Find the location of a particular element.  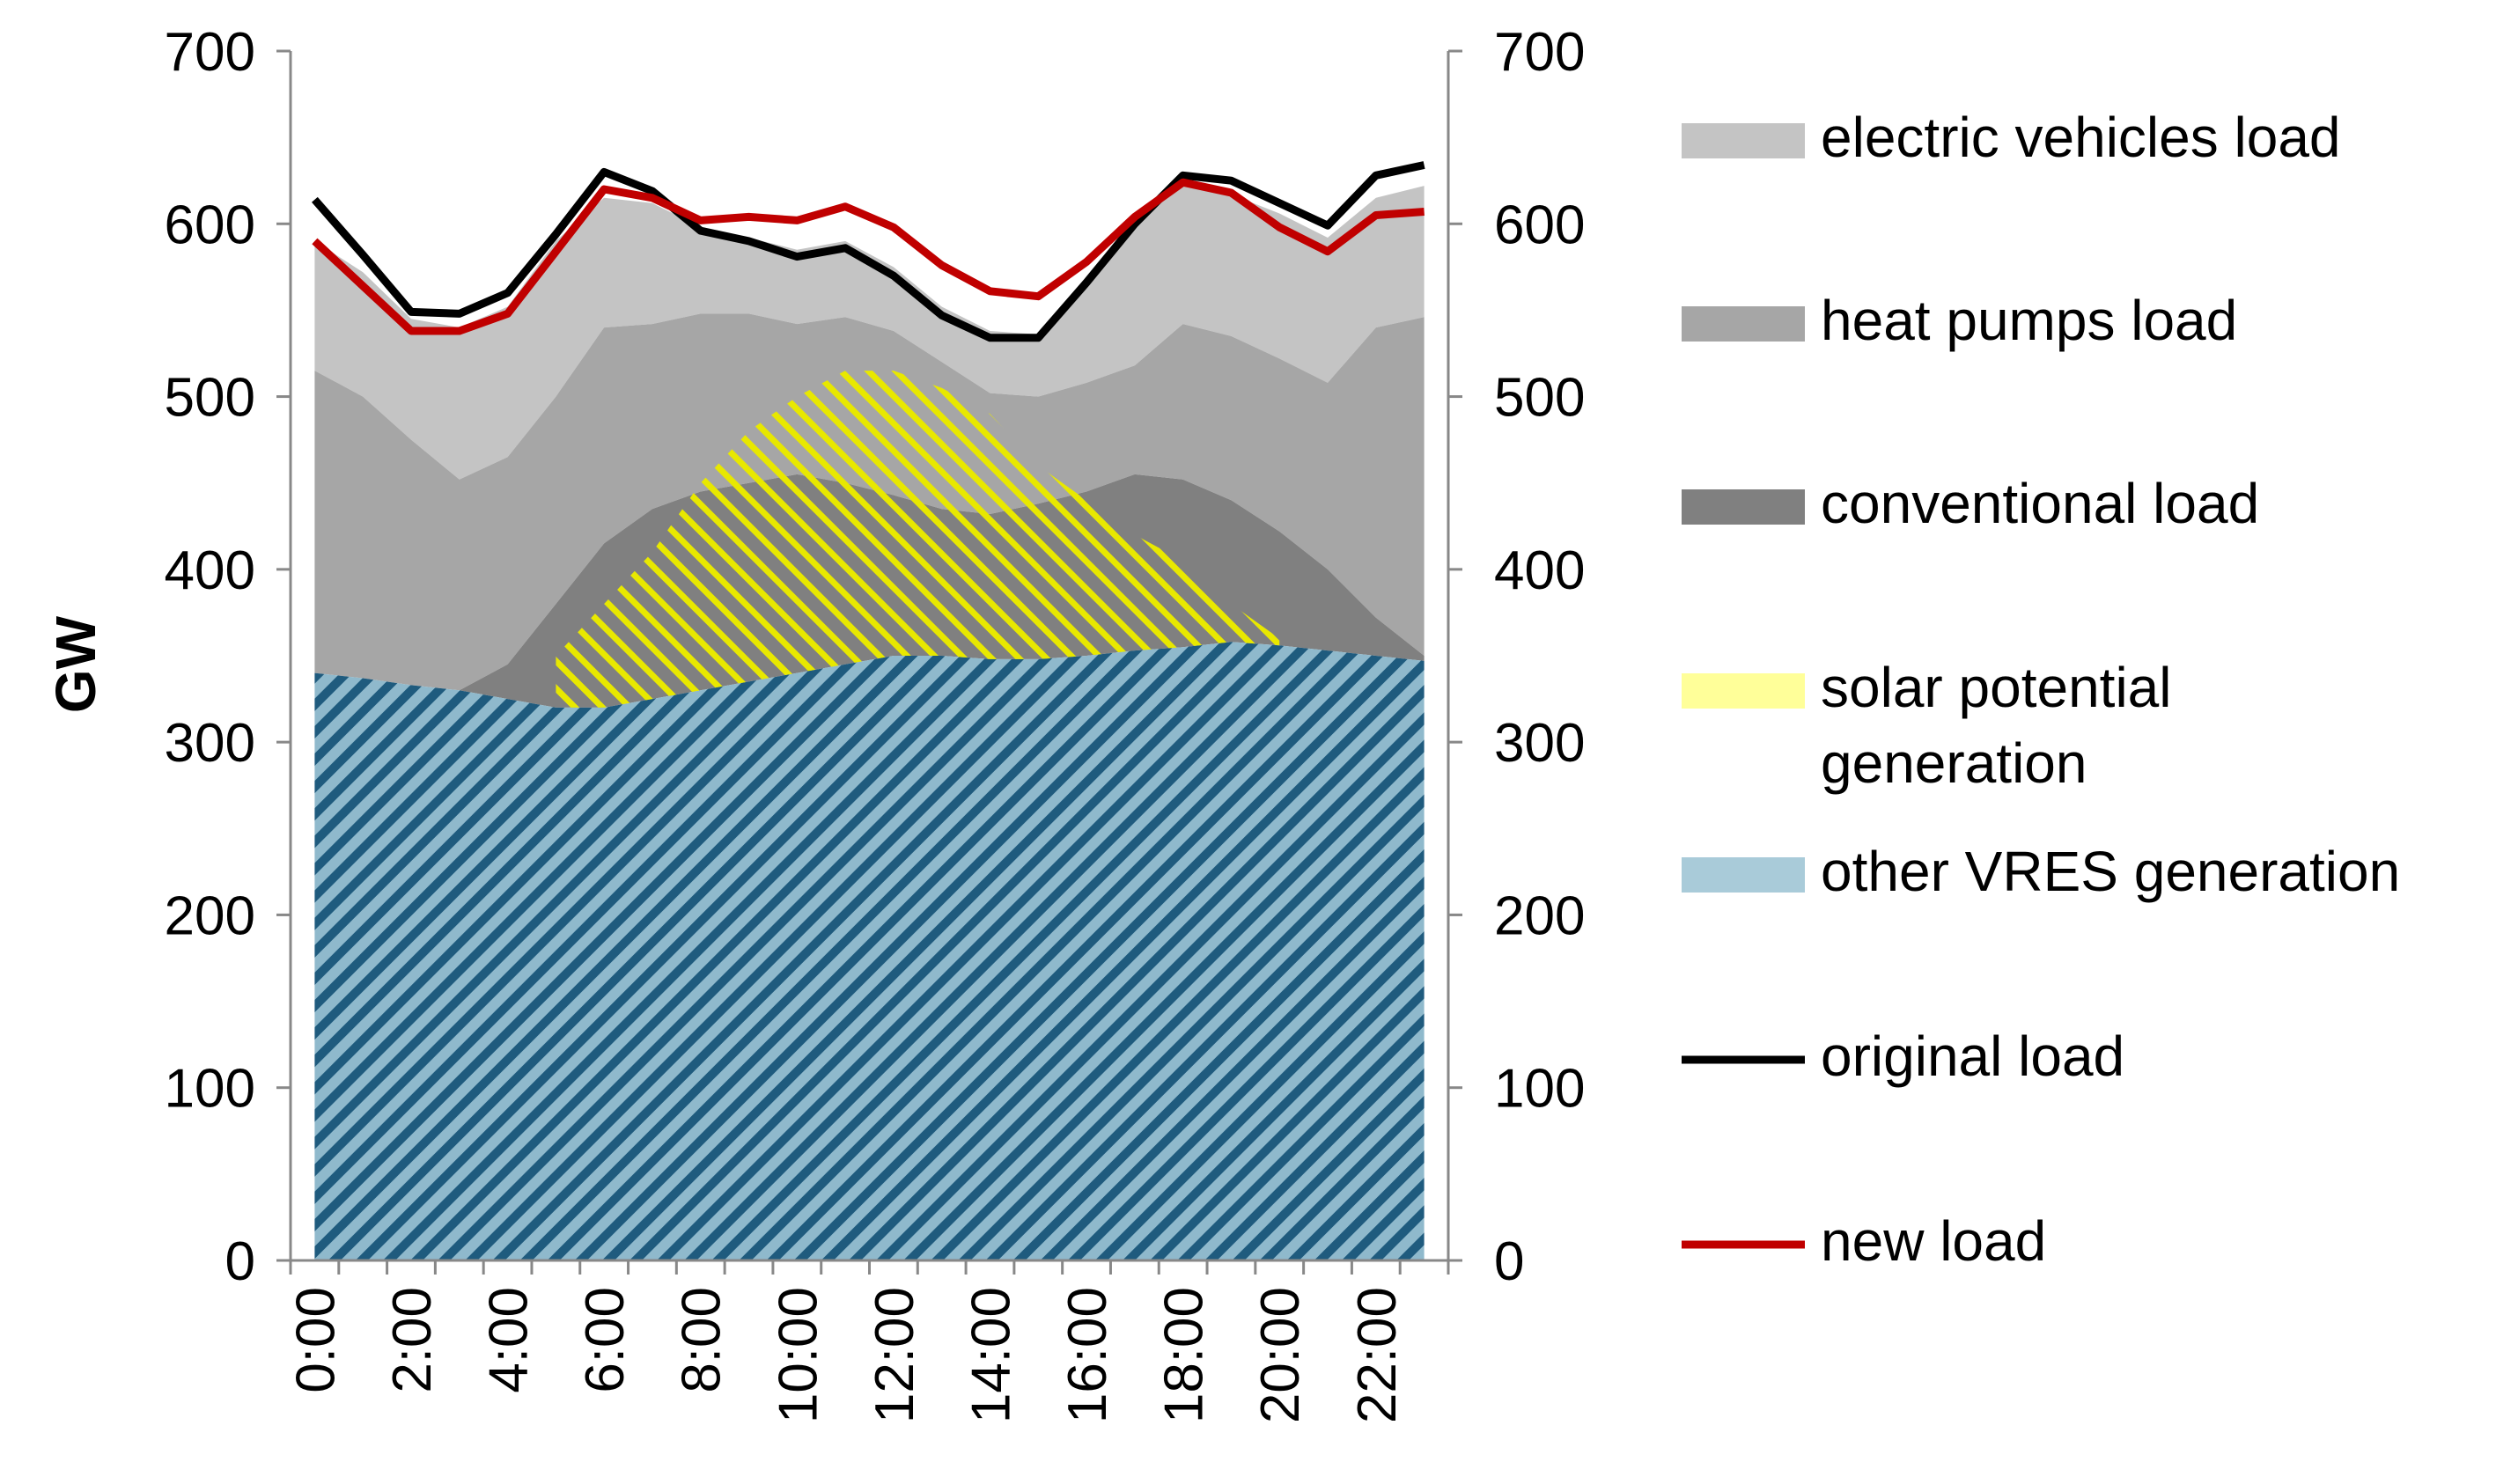

legend-item-conv: conventional load is located at coordinates (1970, 504).